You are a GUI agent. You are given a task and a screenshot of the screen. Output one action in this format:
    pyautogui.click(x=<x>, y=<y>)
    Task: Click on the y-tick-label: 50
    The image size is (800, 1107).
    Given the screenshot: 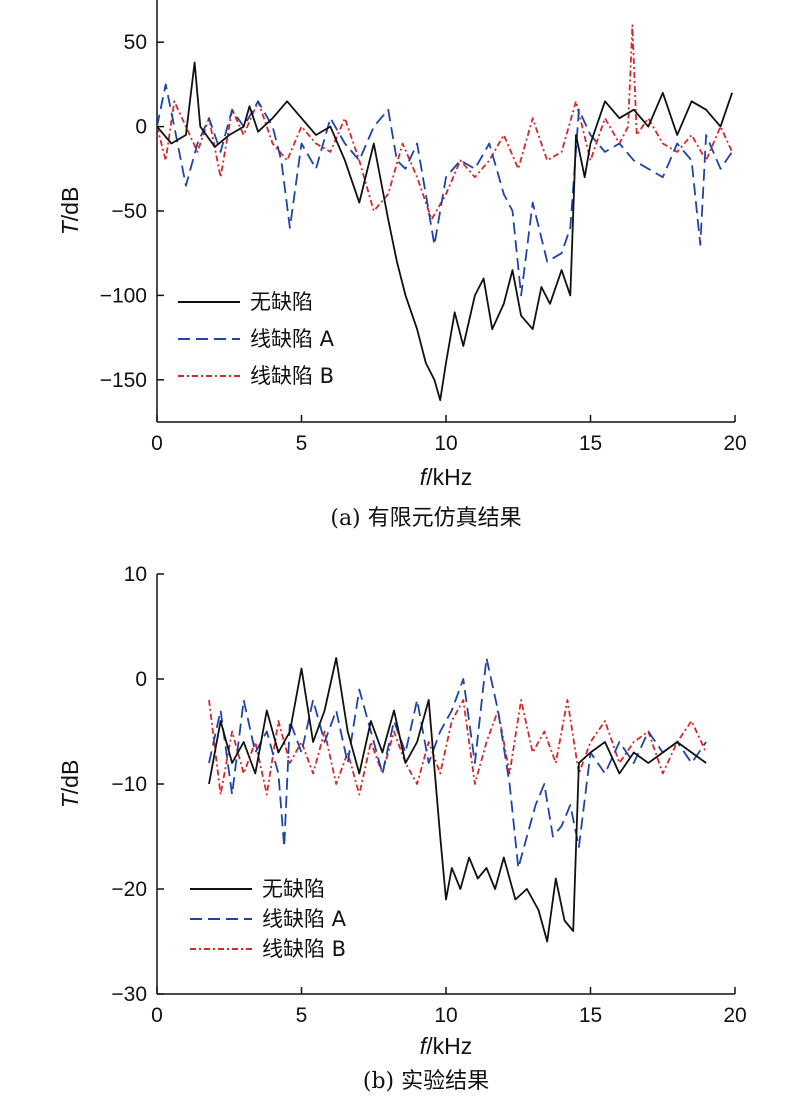 What is the action you would take?
    pyautogui.click(x=135, y=42)
    